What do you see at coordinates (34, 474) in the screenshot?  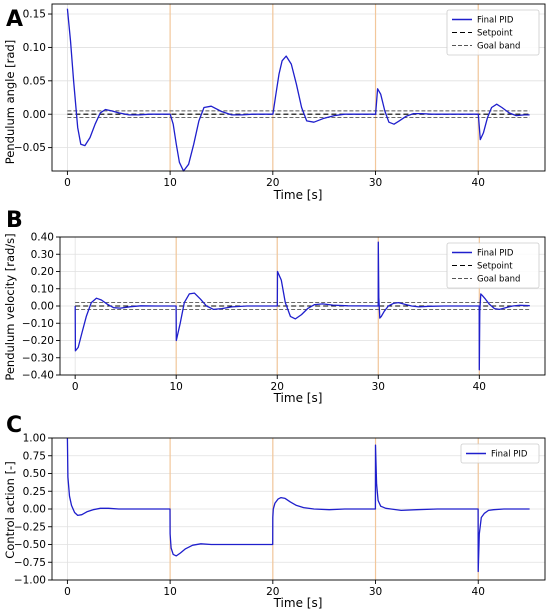 I see `panel-c-ytick-label-2: 0.50` at bounding box center [34, 474].